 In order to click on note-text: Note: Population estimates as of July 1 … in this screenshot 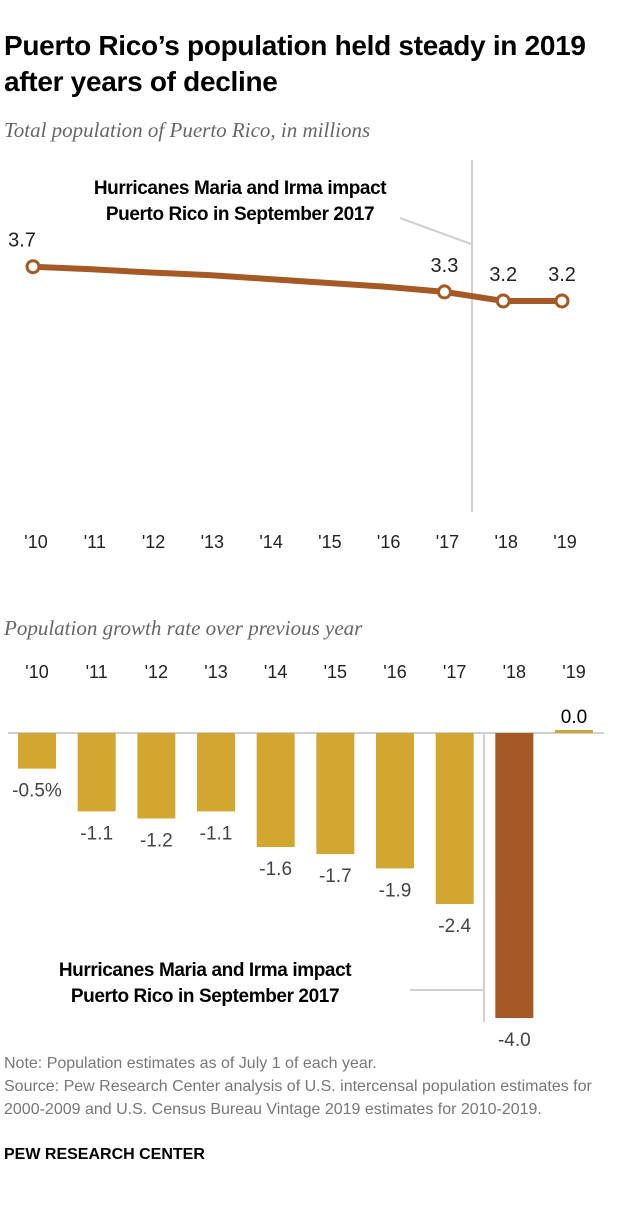, I will do `click(190, 1063)`.